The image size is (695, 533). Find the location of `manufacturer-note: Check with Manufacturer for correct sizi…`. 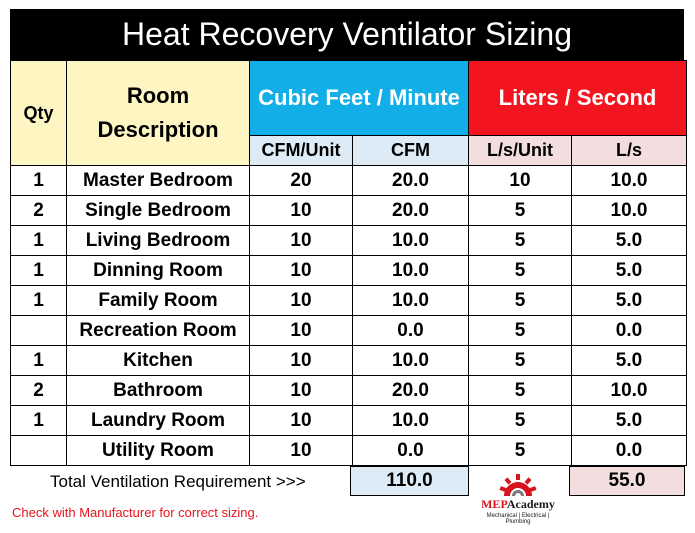

manufacturer-note: Check with Manufacturer for correct sizi… is located at coordinates (135, 512).